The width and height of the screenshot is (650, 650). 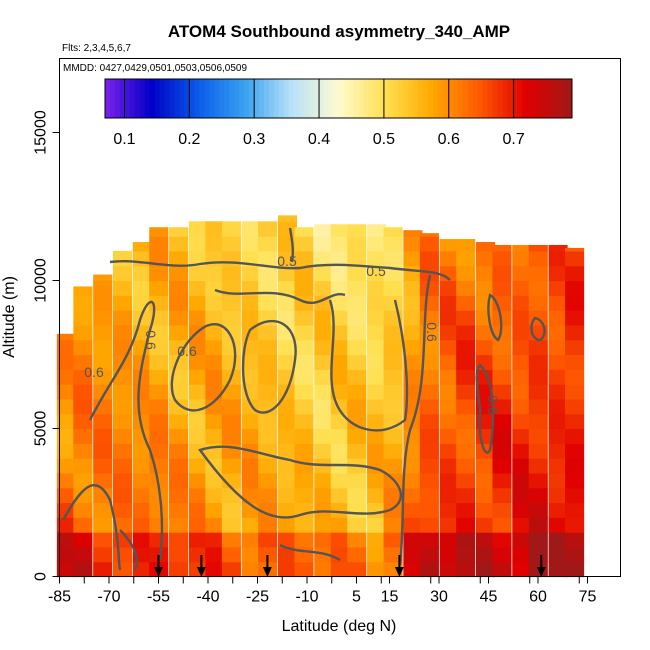 What do you see at coordinates (41, 576) in the screenshot?
I see `y-tick-label: 0` at bounding box center [41, 576].